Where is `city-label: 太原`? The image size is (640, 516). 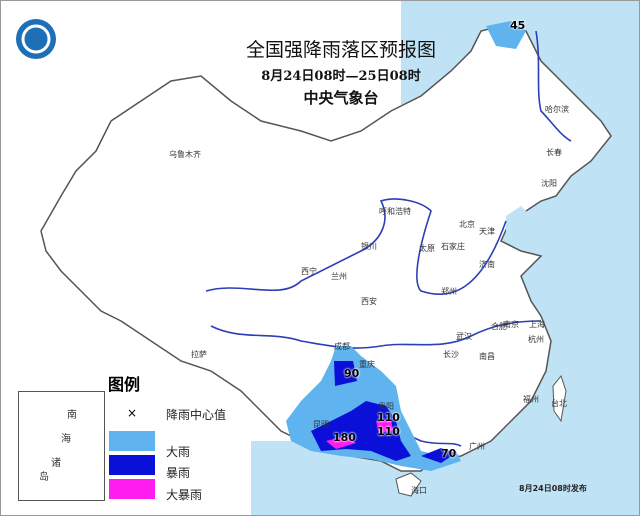 city-label: 太原 is located at coordinates (427, 248).